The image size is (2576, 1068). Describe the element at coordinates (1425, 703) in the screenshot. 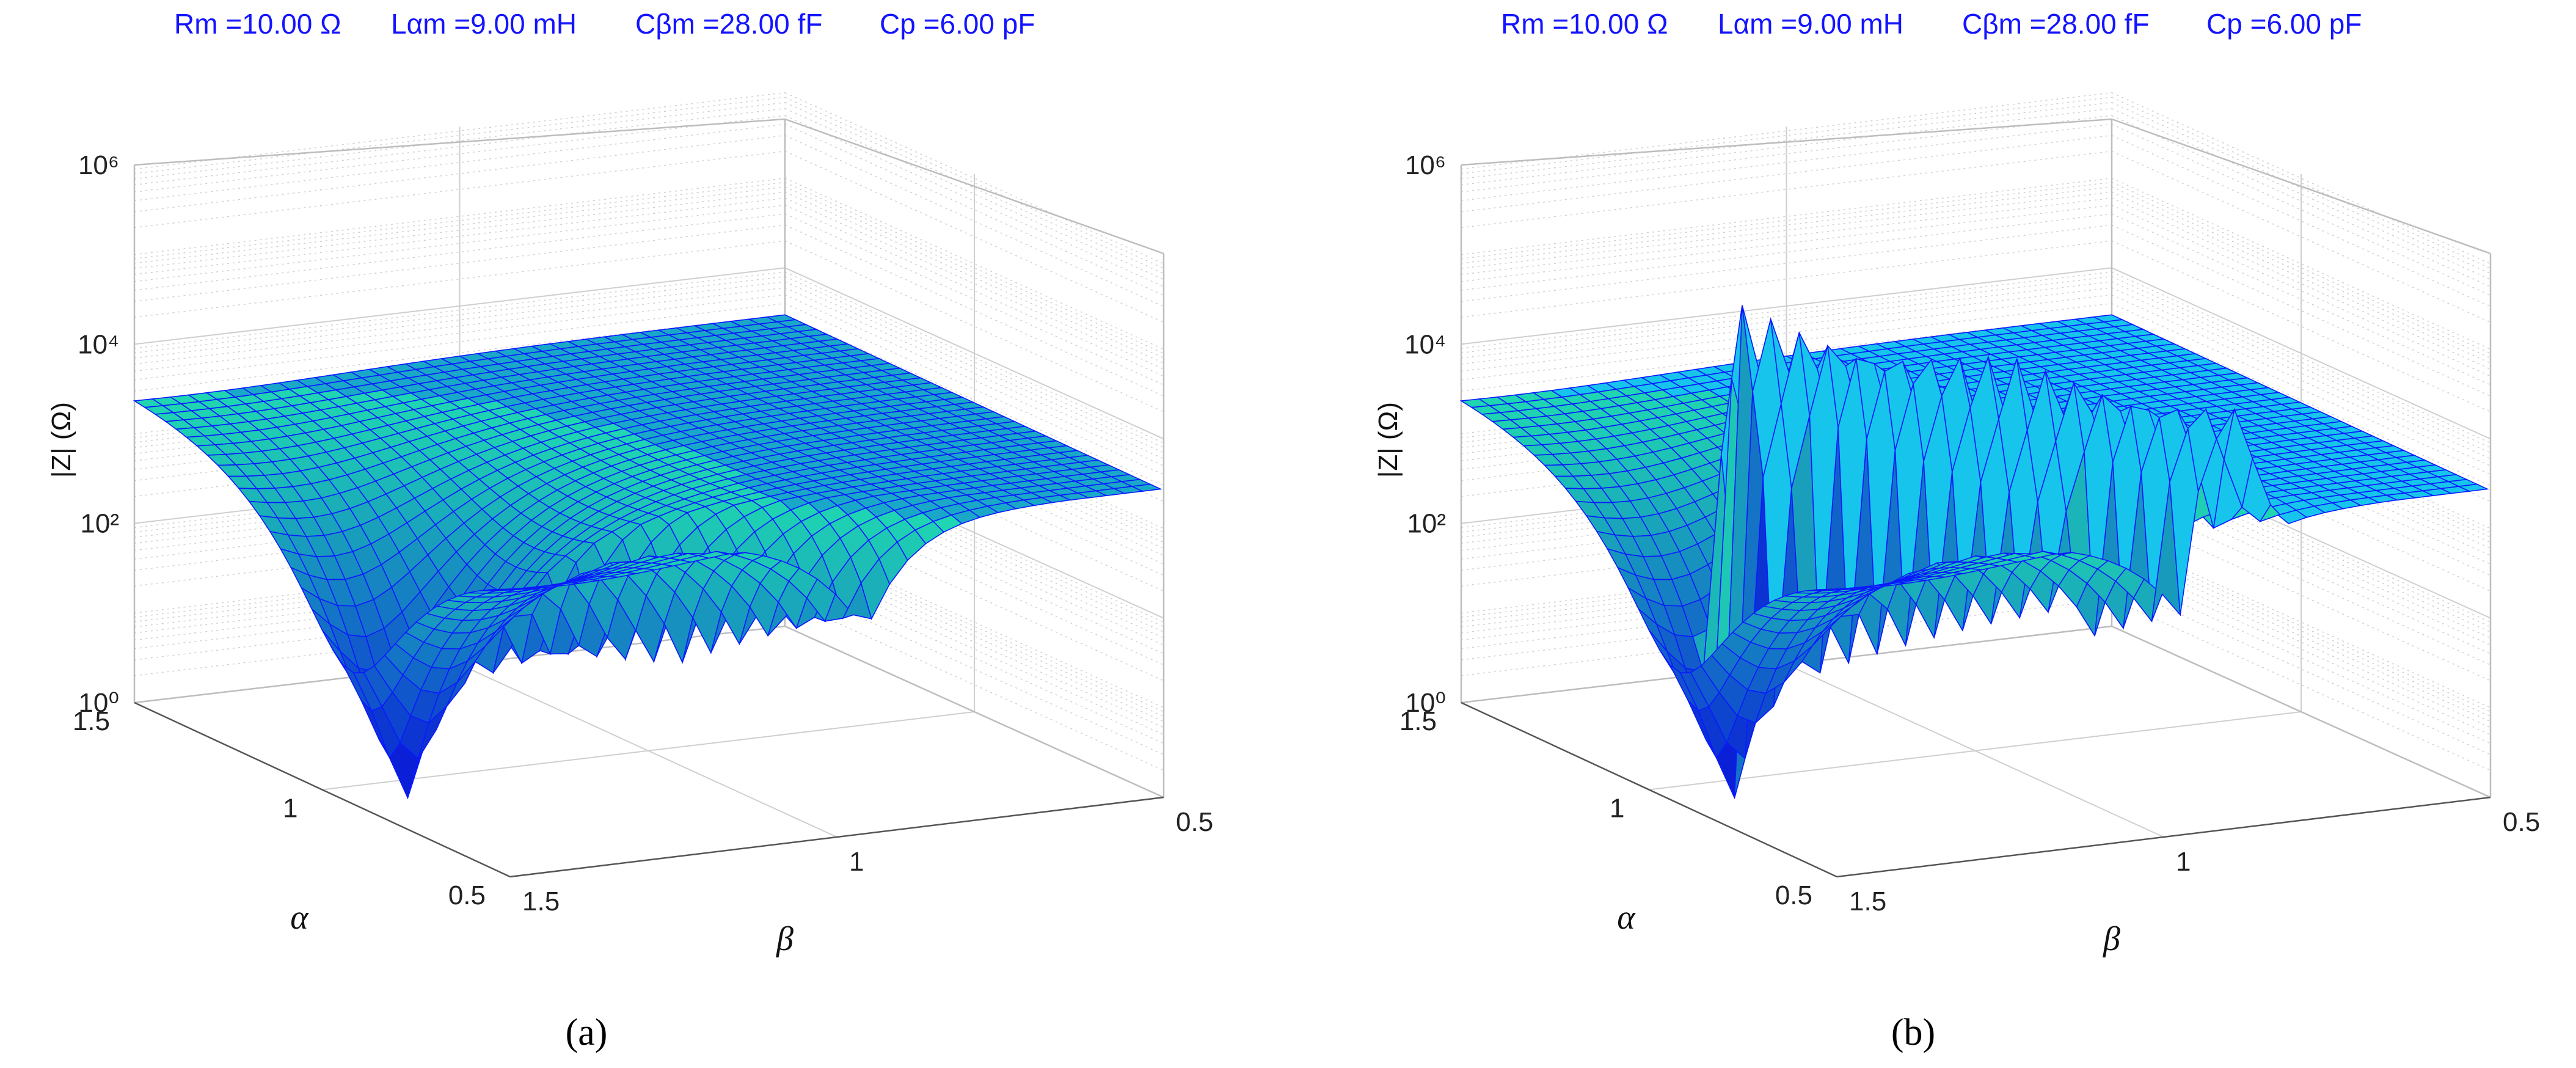

I see `z-tick-label: 10⁰` at that location.